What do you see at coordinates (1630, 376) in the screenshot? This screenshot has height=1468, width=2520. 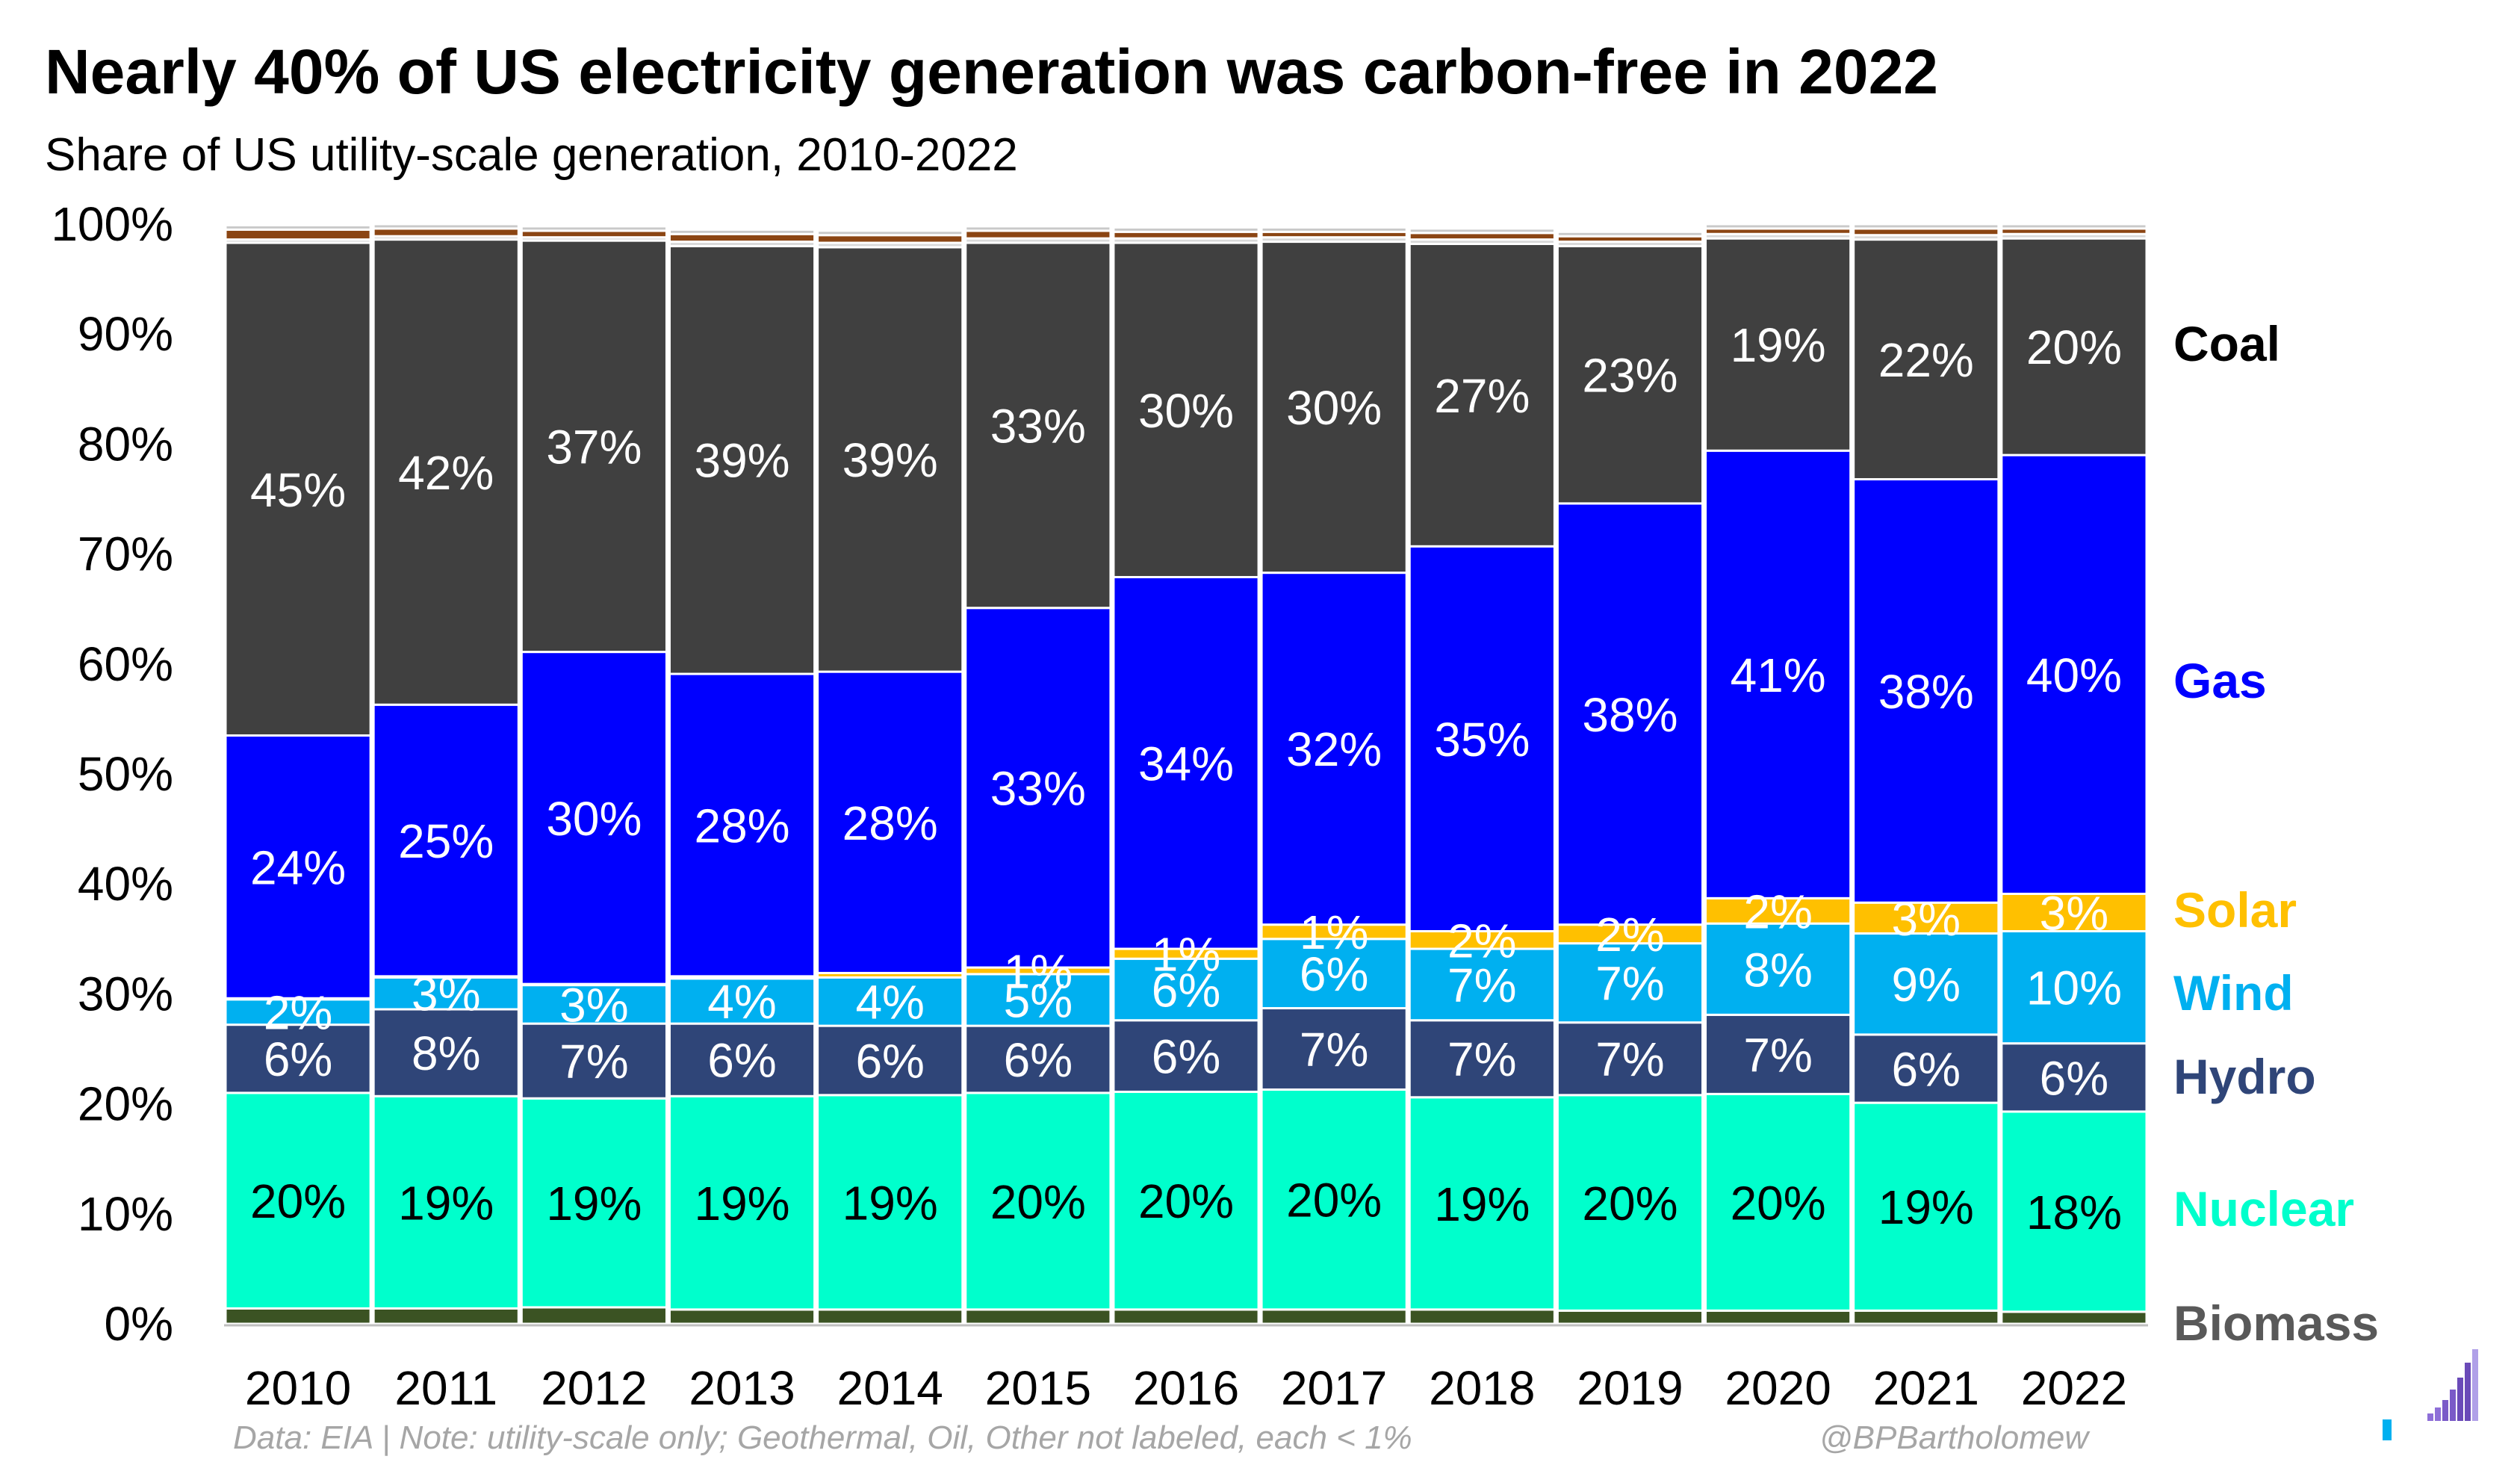 I see `data-label-coal: 23%` at bounding box center [1630, 376].